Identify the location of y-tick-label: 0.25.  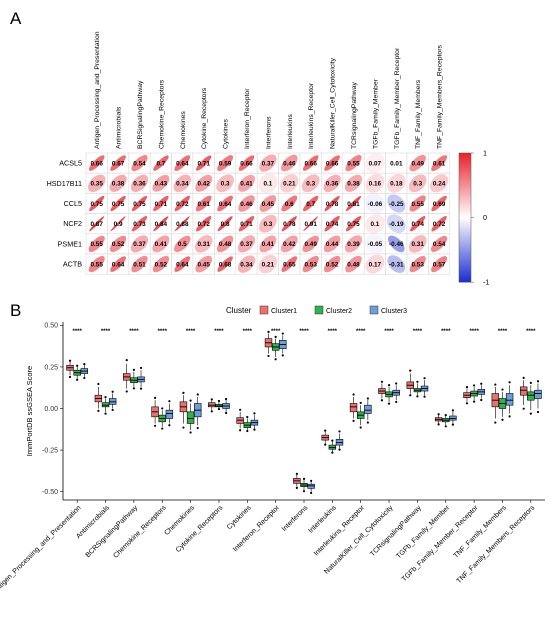
(51, 367).